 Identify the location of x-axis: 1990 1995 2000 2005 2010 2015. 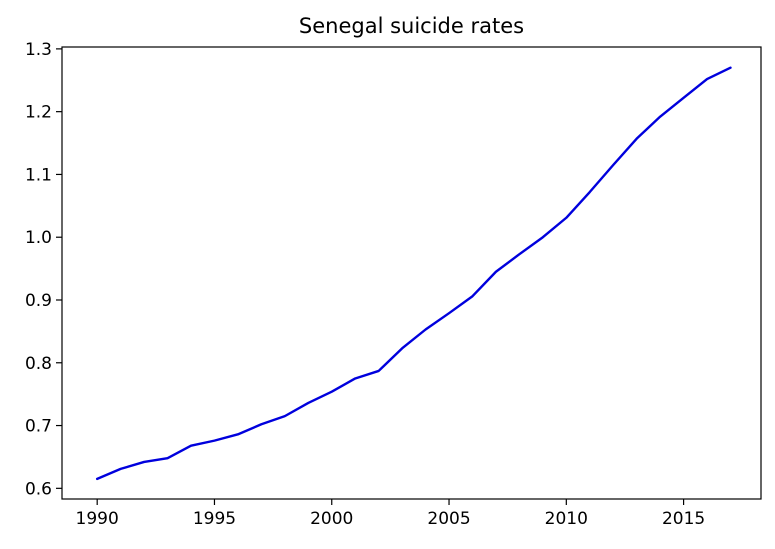
(390, 514).